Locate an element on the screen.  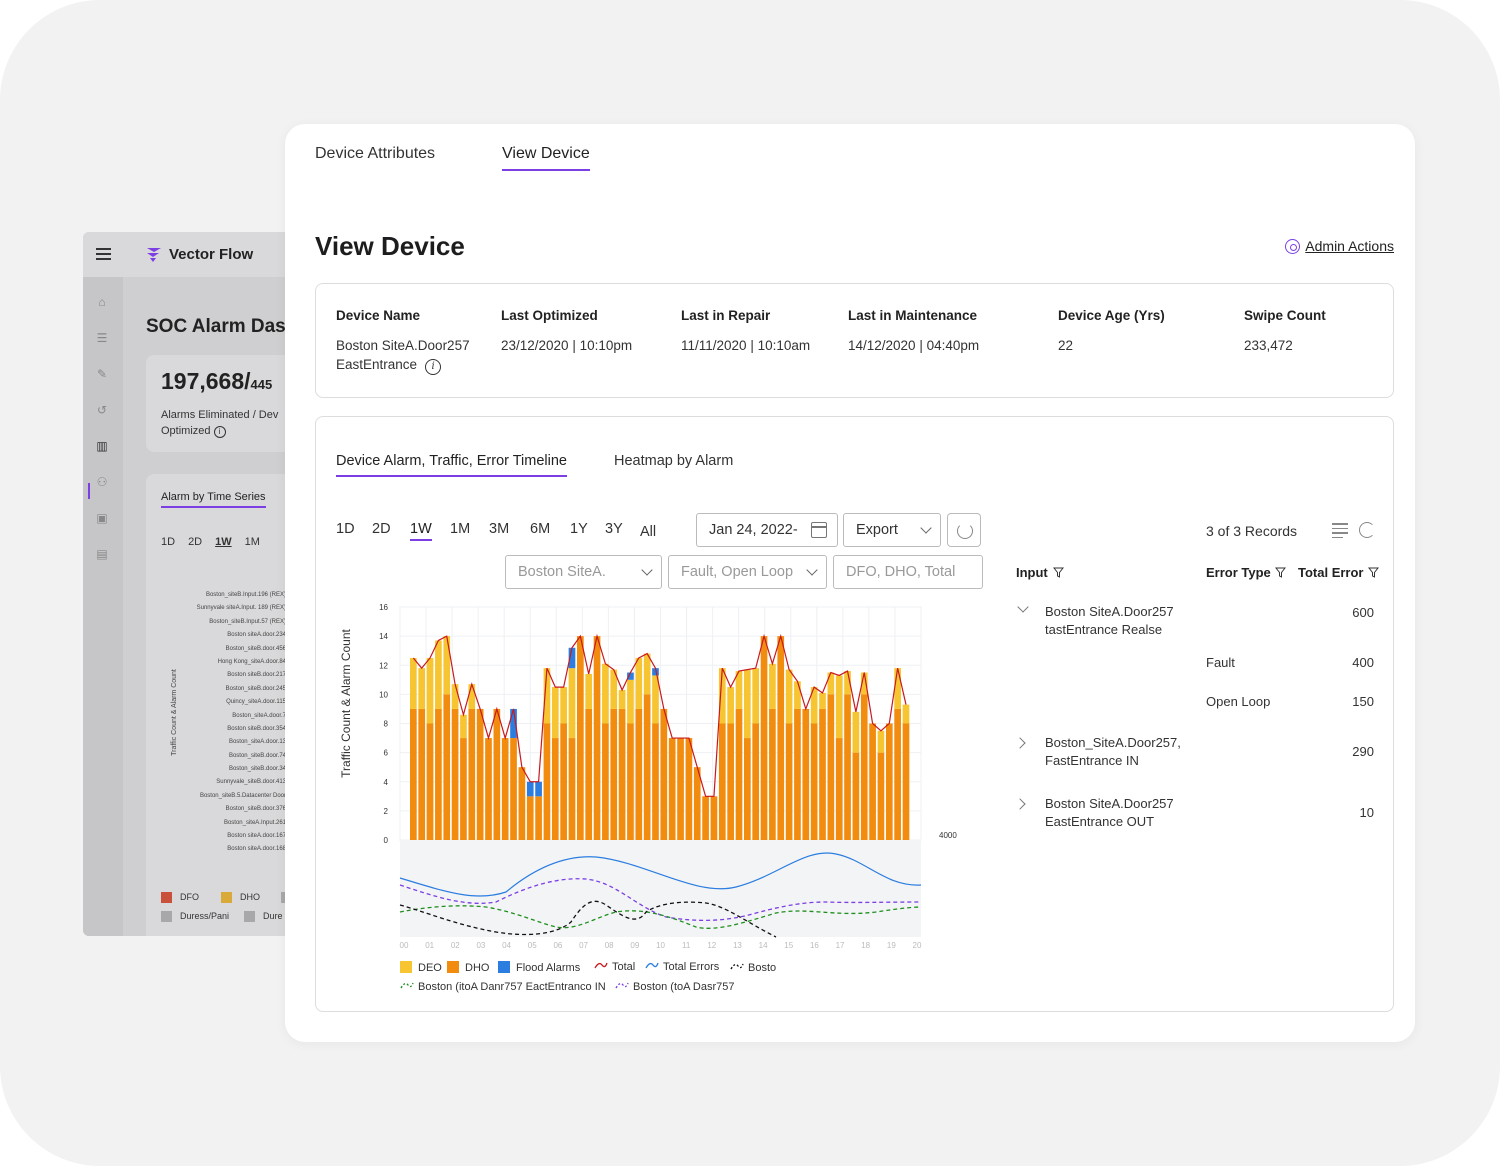
x-tick-label: 12 is located at coordinates (711, 945).